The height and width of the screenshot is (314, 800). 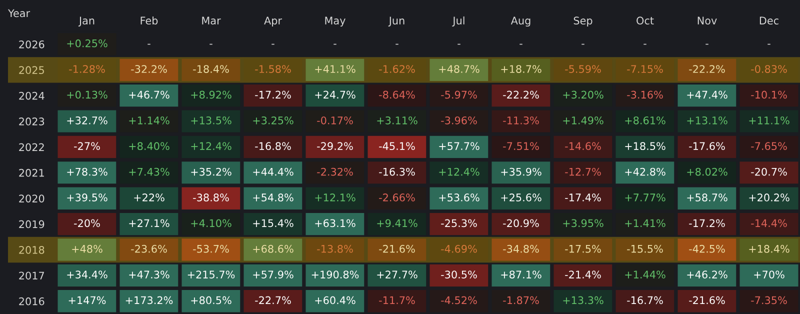 I want to click on data-label: +1.41%, so click(x=645, y=223).